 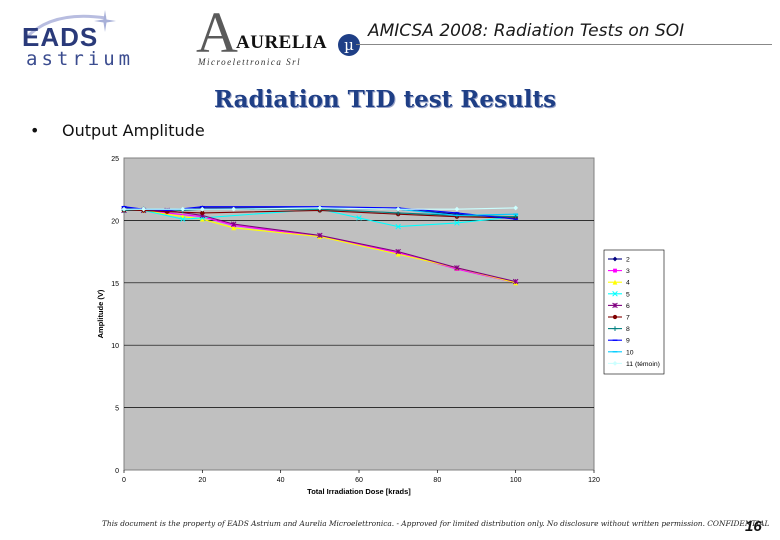 I want to click on legend-label: 7, so click(x=628, y=318).